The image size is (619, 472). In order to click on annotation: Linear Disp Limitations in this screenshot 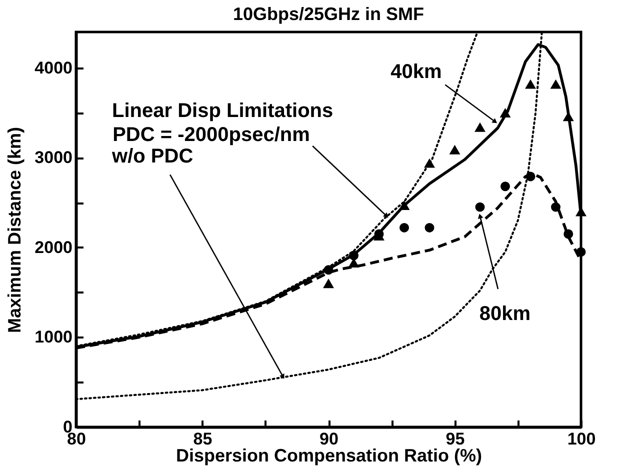, I will do `click(223, 111)`.